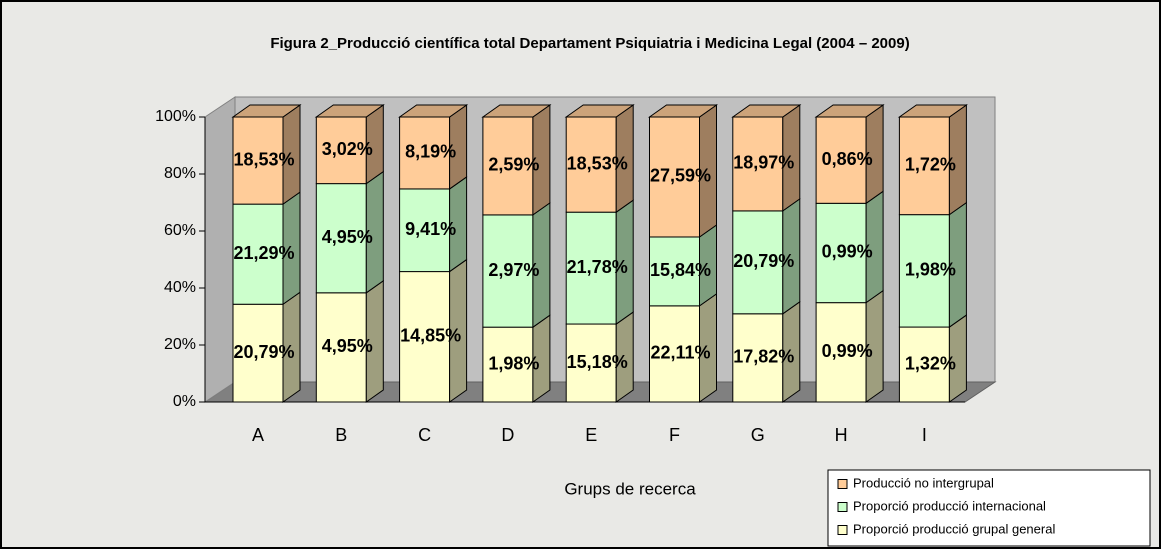 The width and height of the screenshot is (1161, 549). What do you see at coordinates (597, 362) in the screenshot?
I see `data-label: 15,18%` at bounding box center [597, 362].